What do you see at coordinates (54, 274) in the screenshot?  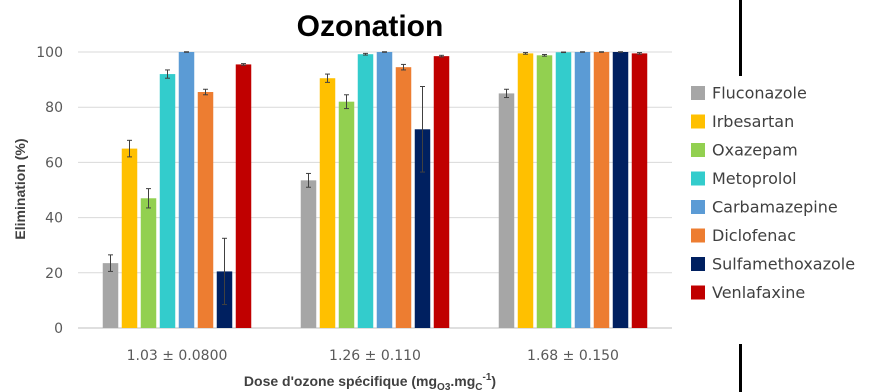 I see `y-tick-label: 20` at bounding box center [54, 274].